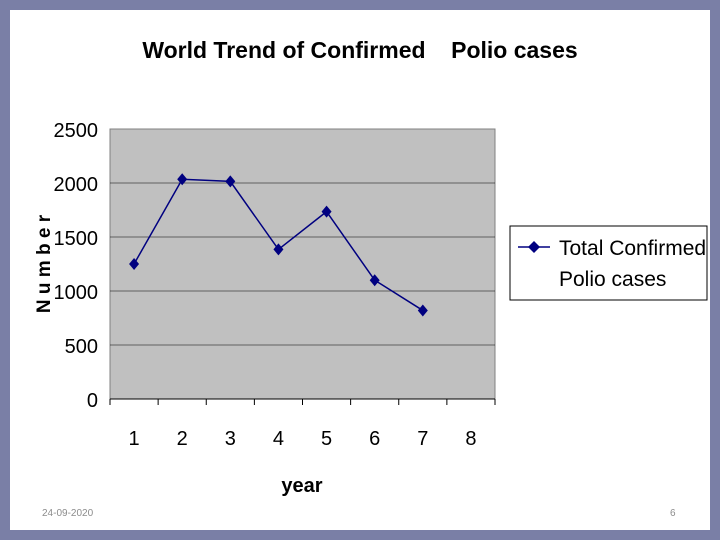  I want to click on x-axis-label: year, so click(301, 486).